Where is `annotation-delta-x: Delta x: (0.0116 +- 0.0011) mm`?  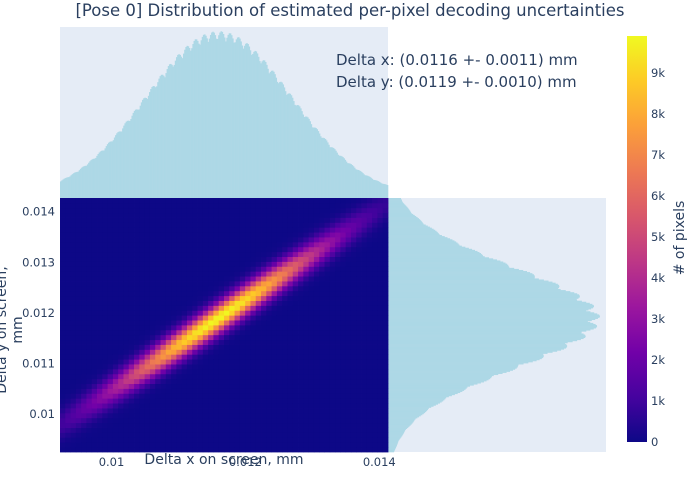 annotation-delta-x: Delta x: (0.0116 +- 0.0011) mm is located at coordinates (457, 60).